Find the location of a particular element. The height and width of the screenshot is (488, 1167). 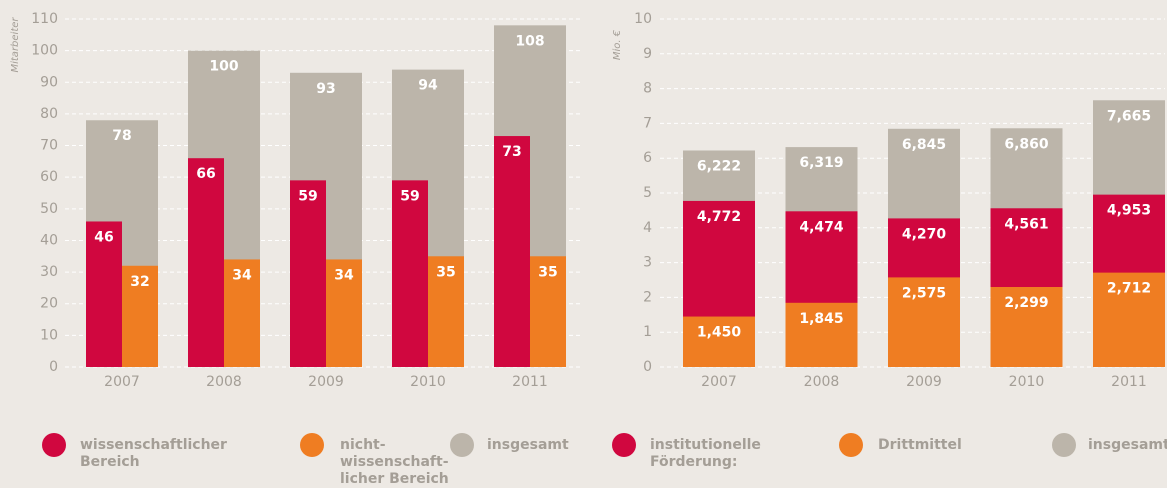

y-tick-label: 4 is located at coordinates (647, 228).